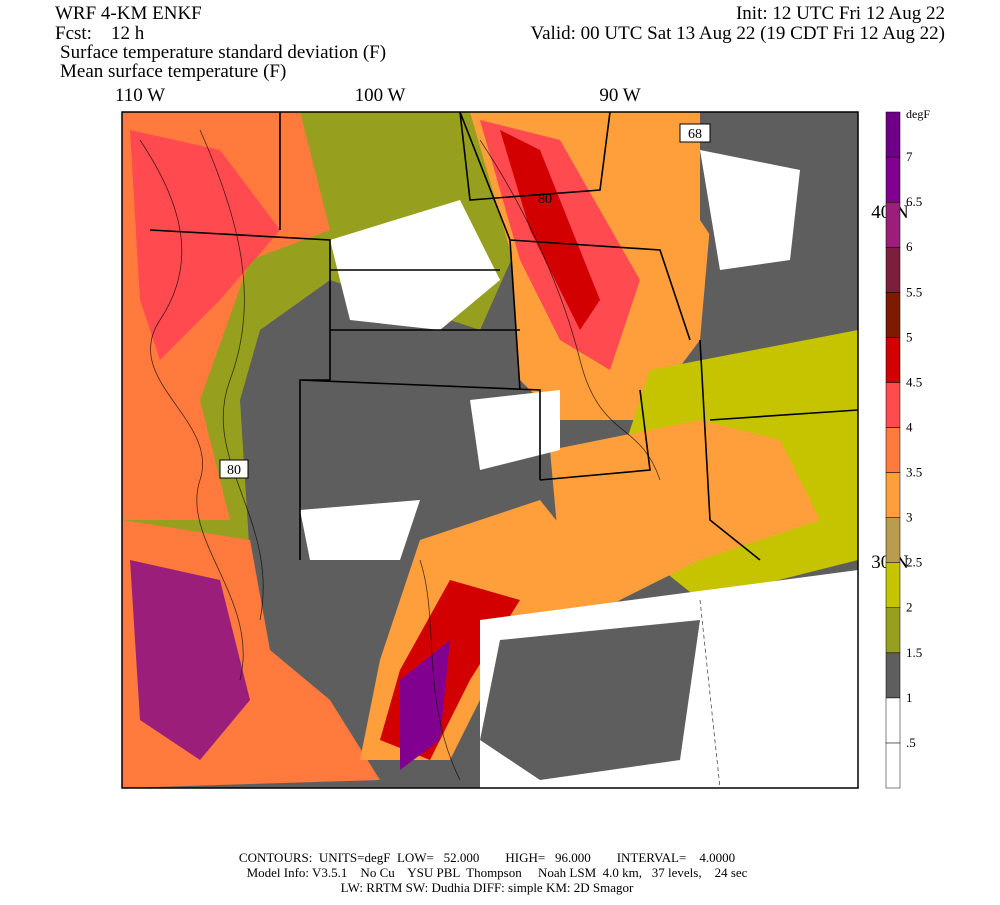 This screenshot has width=1000, height=905. What do you see at coordinates (918, 114) in the screenshot?
I see `colorbar-unit: degF` at bounding box center [918, 114].